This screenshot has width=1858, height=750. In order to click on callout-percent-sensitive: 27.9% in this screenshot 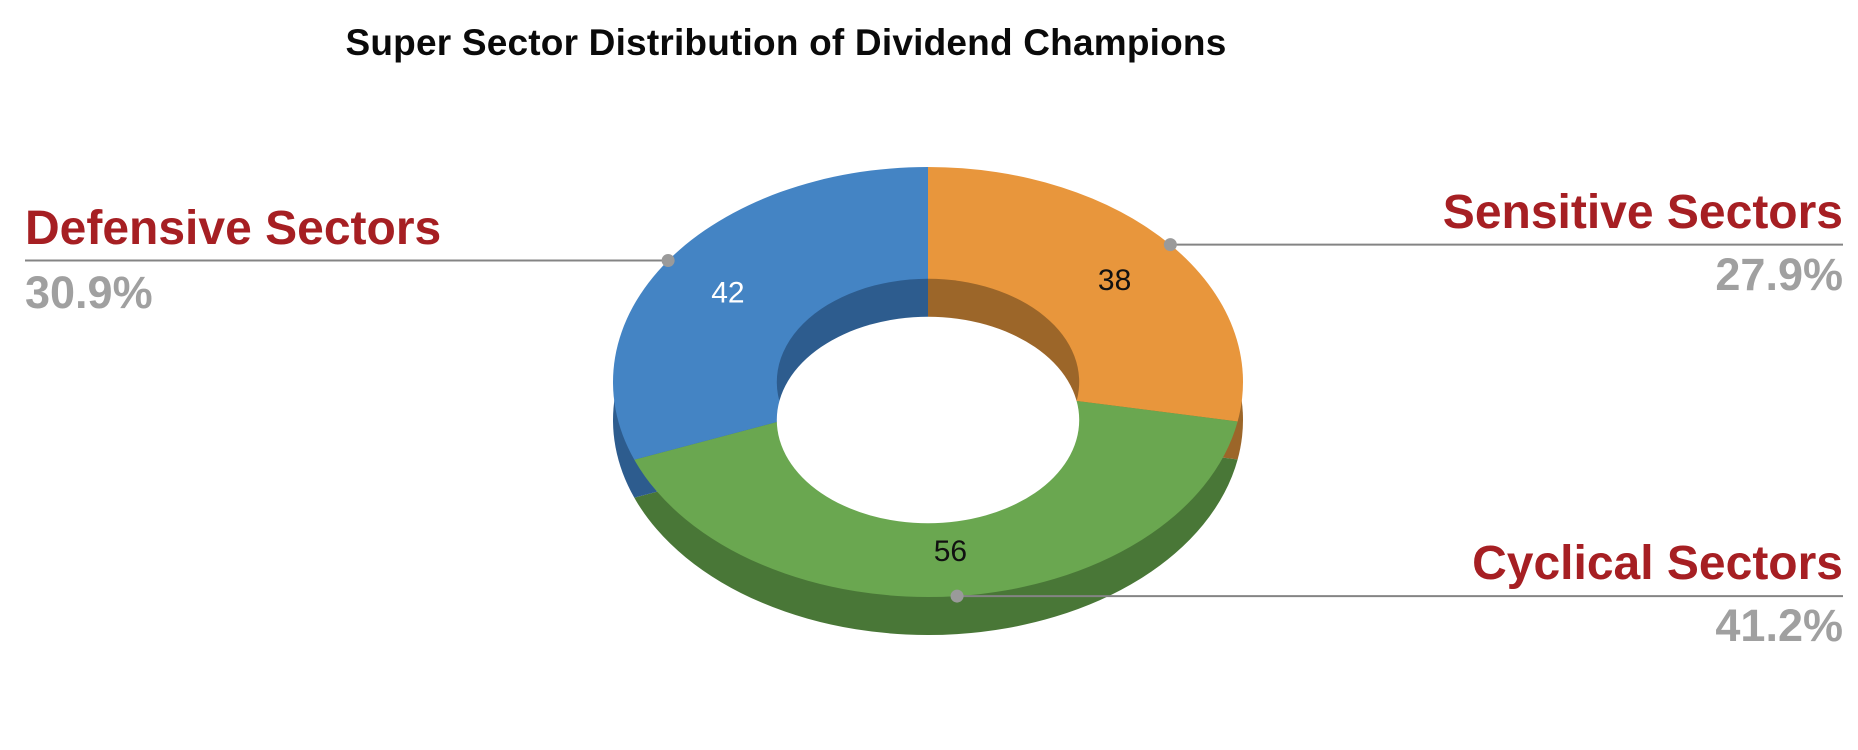, I will do `click(1779, 274)`.